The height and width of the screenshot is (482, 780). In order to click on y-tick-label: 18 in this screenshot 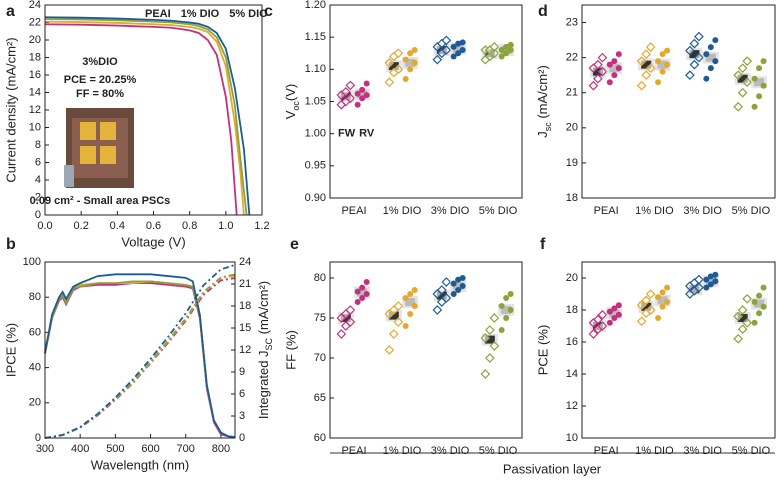, I will do `click(35, 57)`.